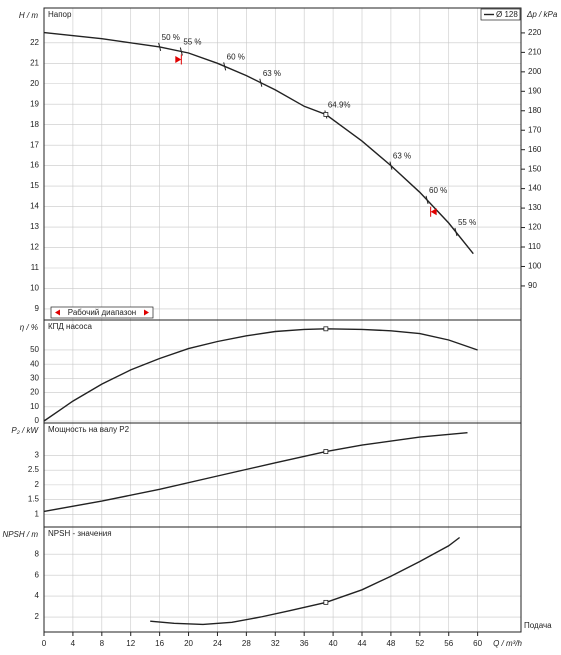 Image resolution: width=561 pixels, height=655 pixels. I want to click on y-axis-label: P₂ / kW, so click(25, 430).